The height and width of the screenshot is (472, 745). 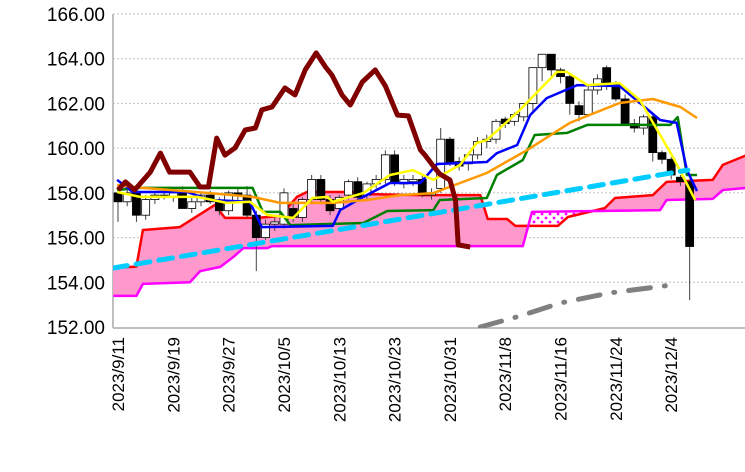 What do you see at coordinates (671, 375) in the screenshot?
I see `x-tick-label: 2023/12/4` at bounding box center [671, 375].